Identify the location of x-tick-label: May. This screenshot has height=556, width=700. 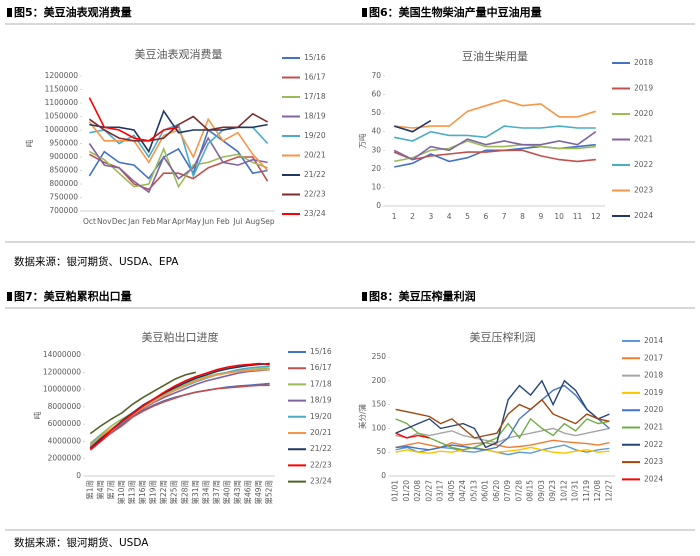
(194, 221).